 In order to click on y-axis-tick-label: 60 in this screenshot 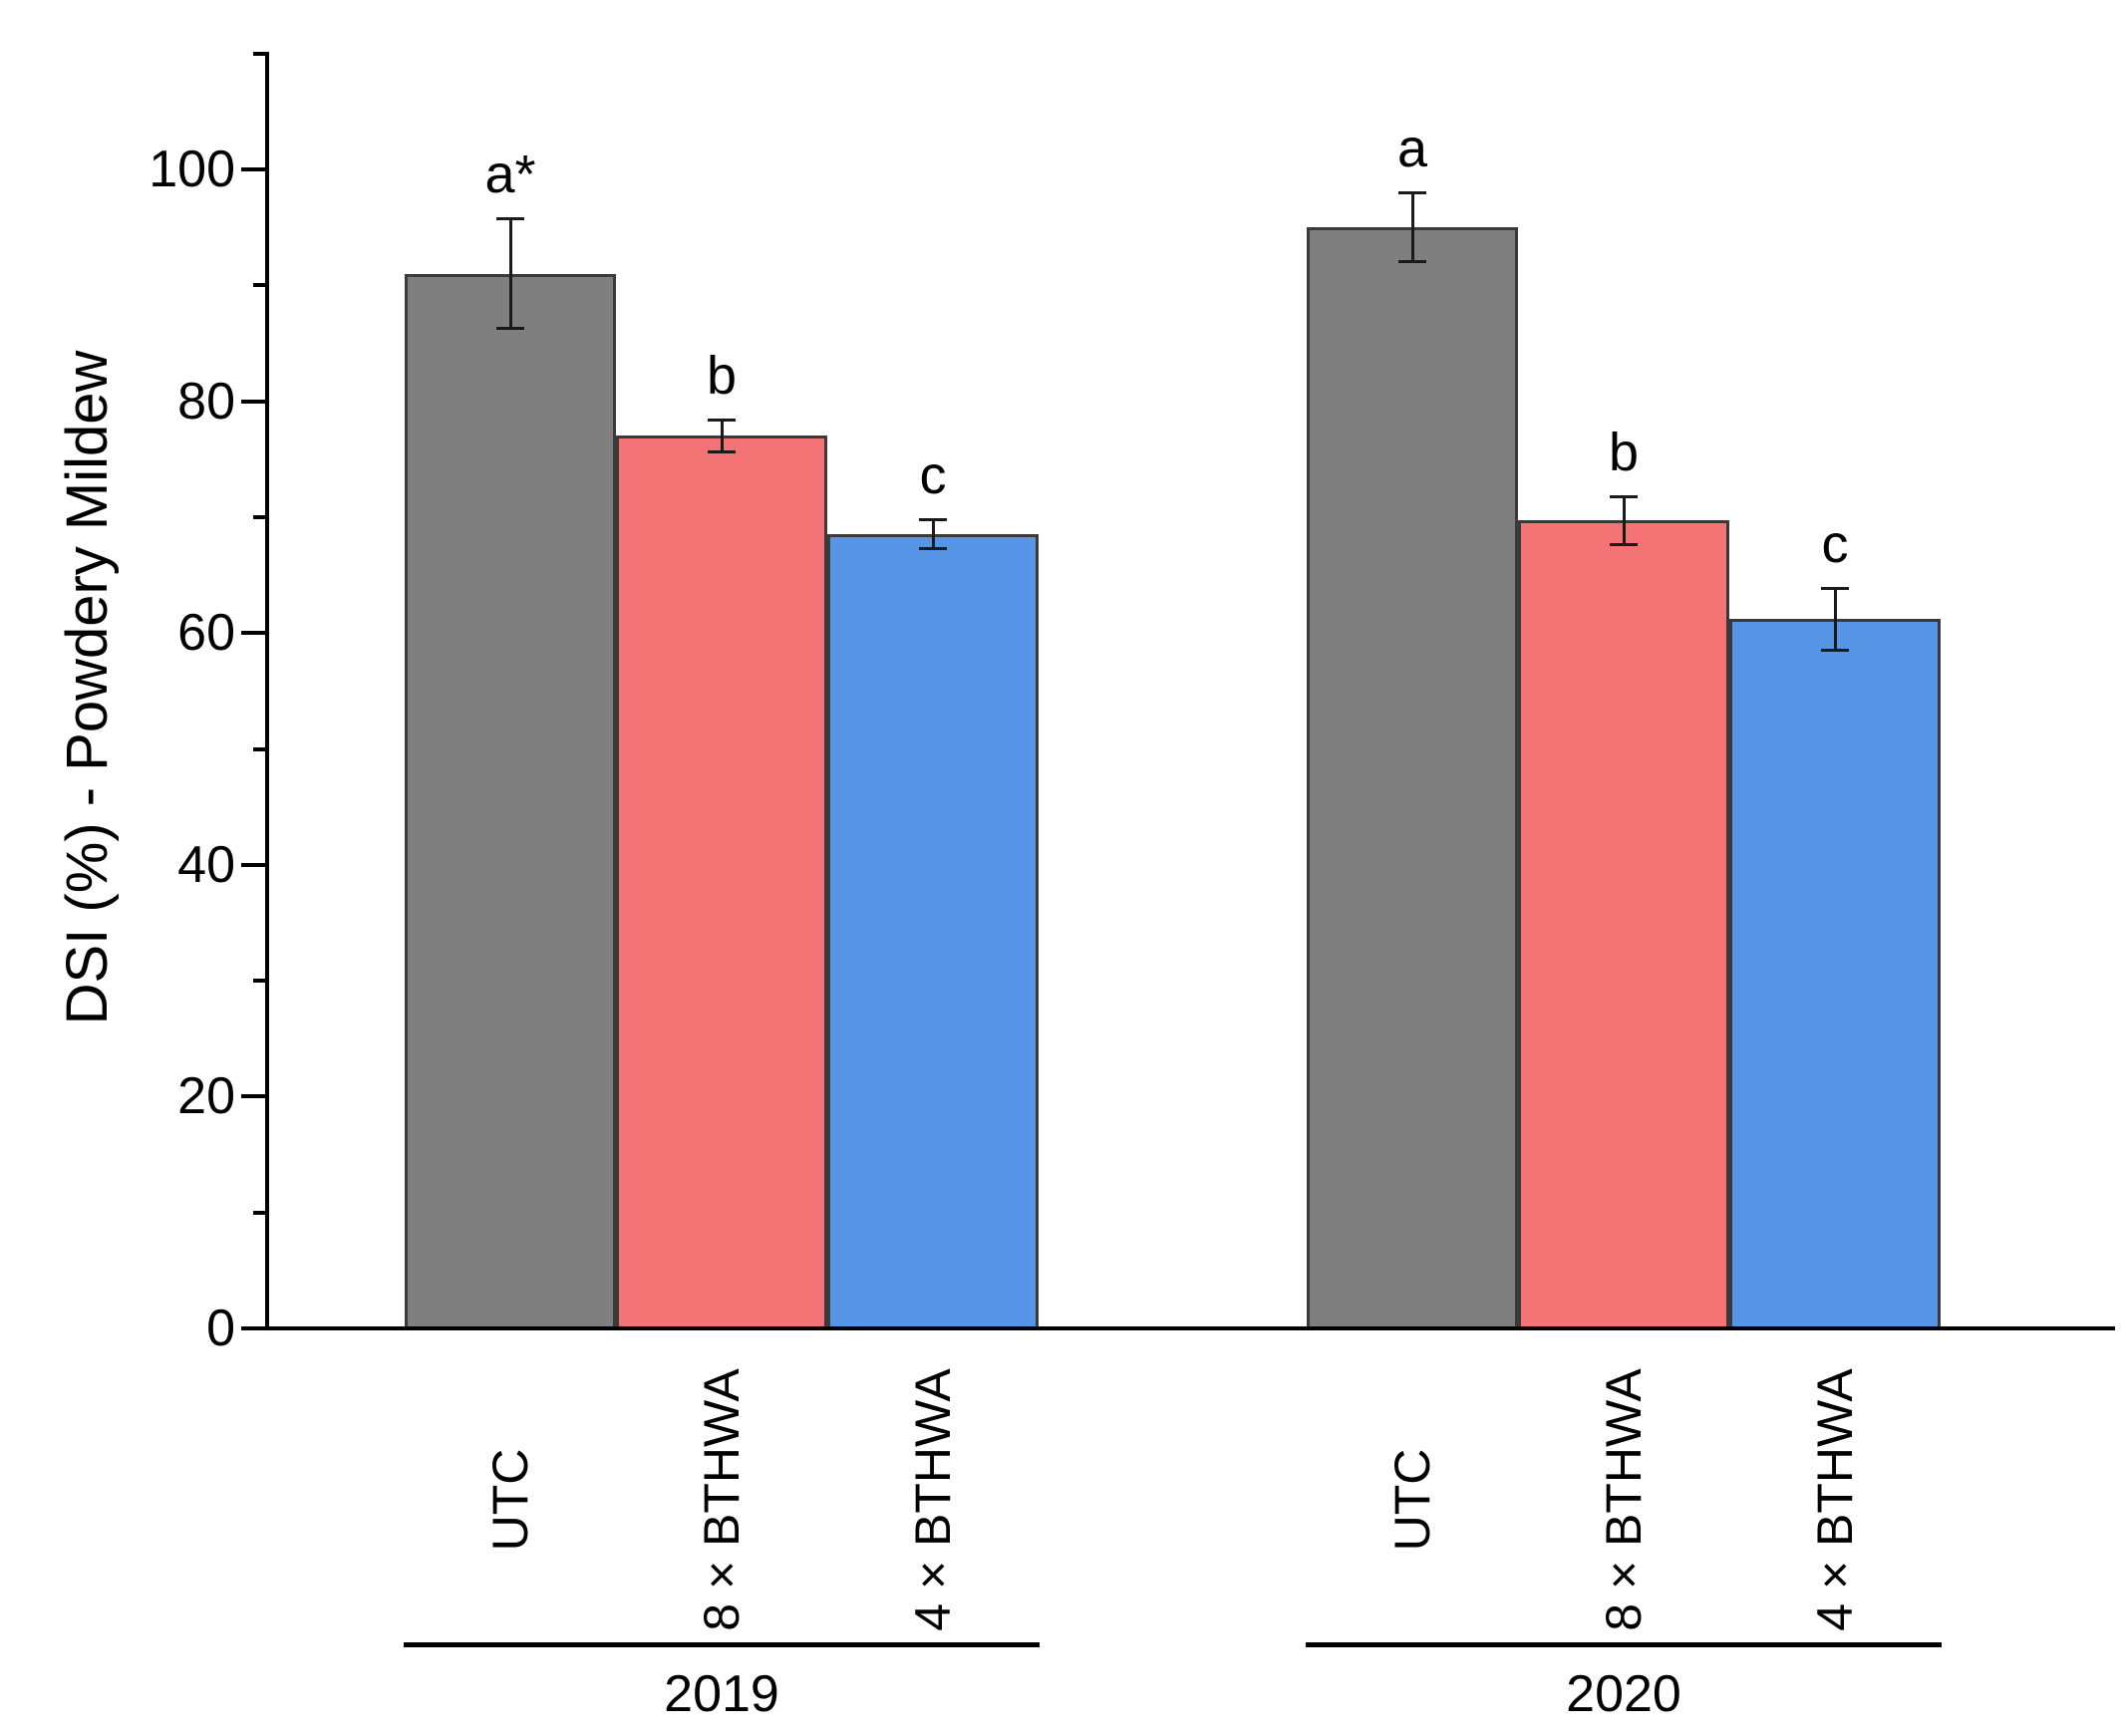, I will do `click(206, 633)`.